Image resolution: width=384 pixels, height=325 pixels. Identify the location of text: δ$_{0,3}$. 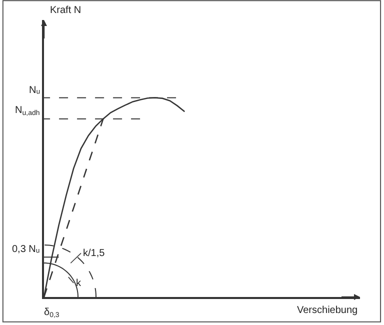
(52, 313).